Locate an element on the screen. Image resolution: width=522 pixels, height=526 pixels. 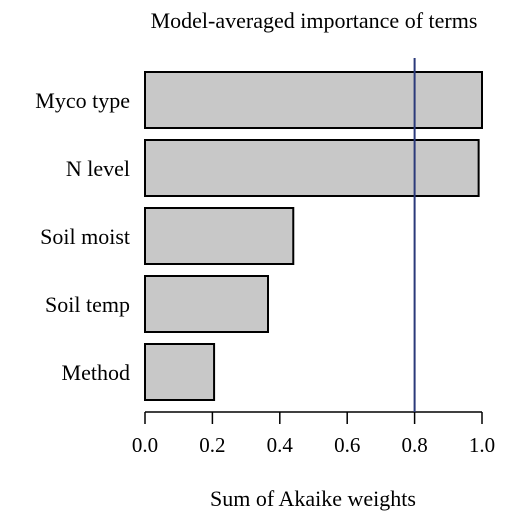
x-tick-label: 0.2 is located at coordinates (212, 445).